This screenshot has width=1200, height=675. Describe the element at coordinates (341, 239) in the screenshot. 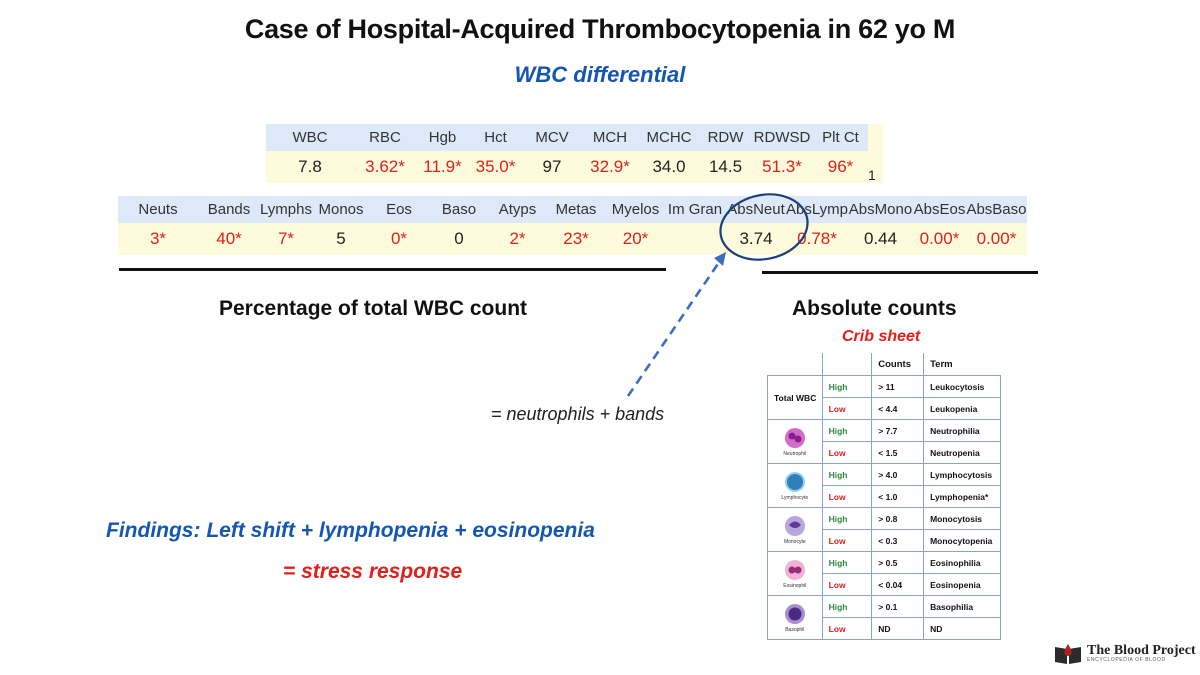

I see `diff-value: 5` at that location.